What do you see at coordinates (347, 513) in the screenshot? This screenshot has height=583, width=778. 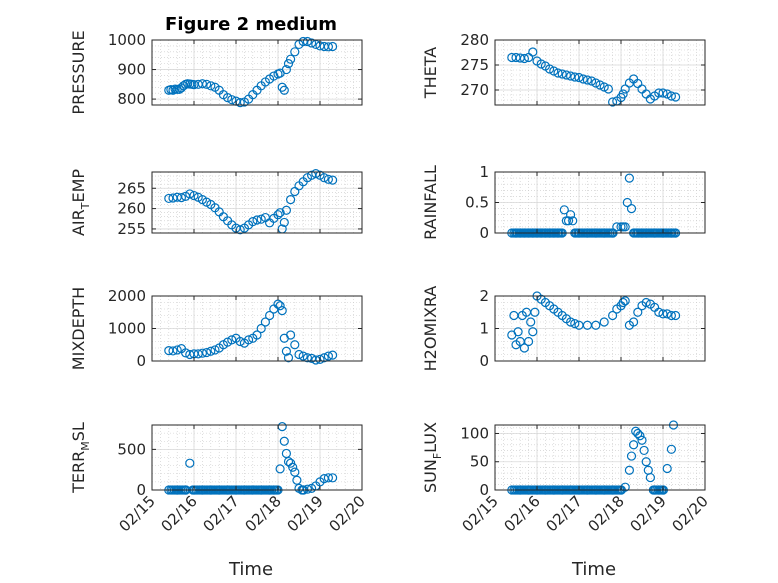 I see `x-tick-label: 02/20` at bounding box center [347, 513].